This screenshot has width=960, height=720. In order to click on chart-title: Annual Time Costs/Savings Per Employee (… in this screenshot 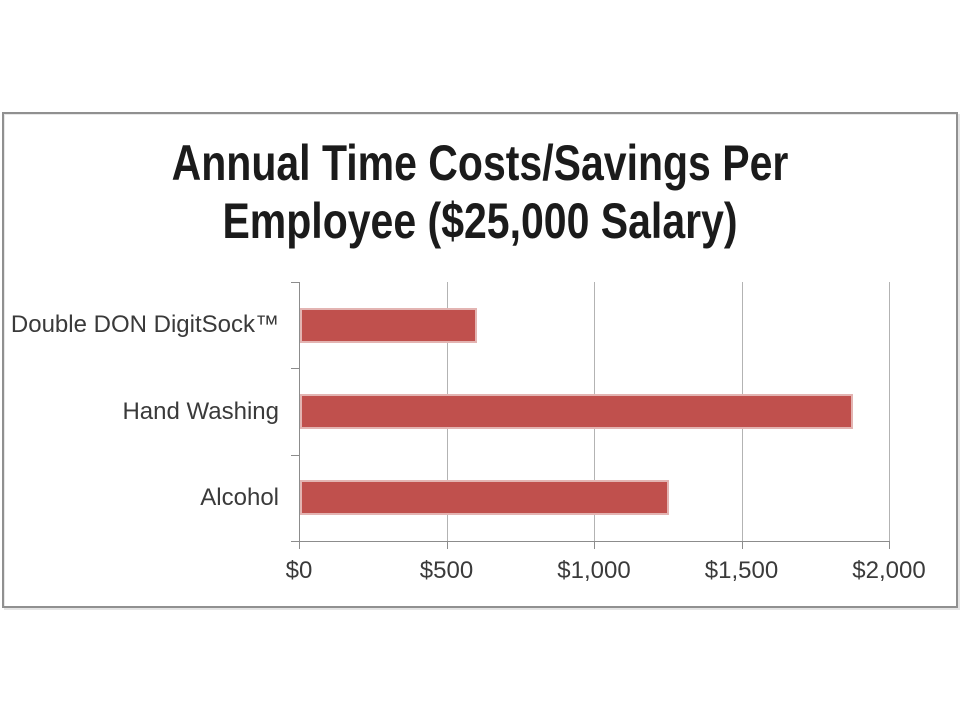, I will do `click(479, 192)`.